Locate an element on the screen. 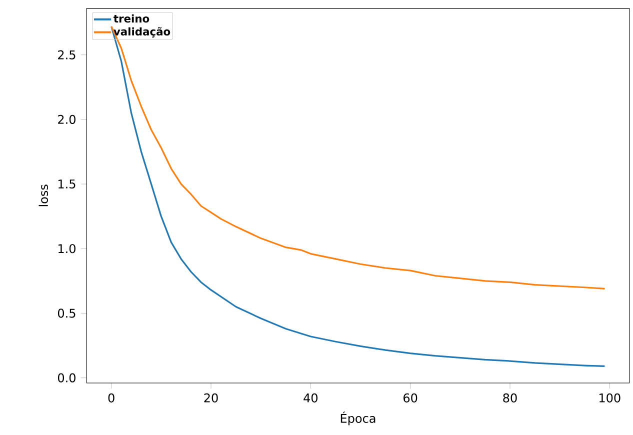 Image resolution: width=633 pixels, height=435 pixels. y-tick-label: 2.0 is located at coordinates (67, 119).